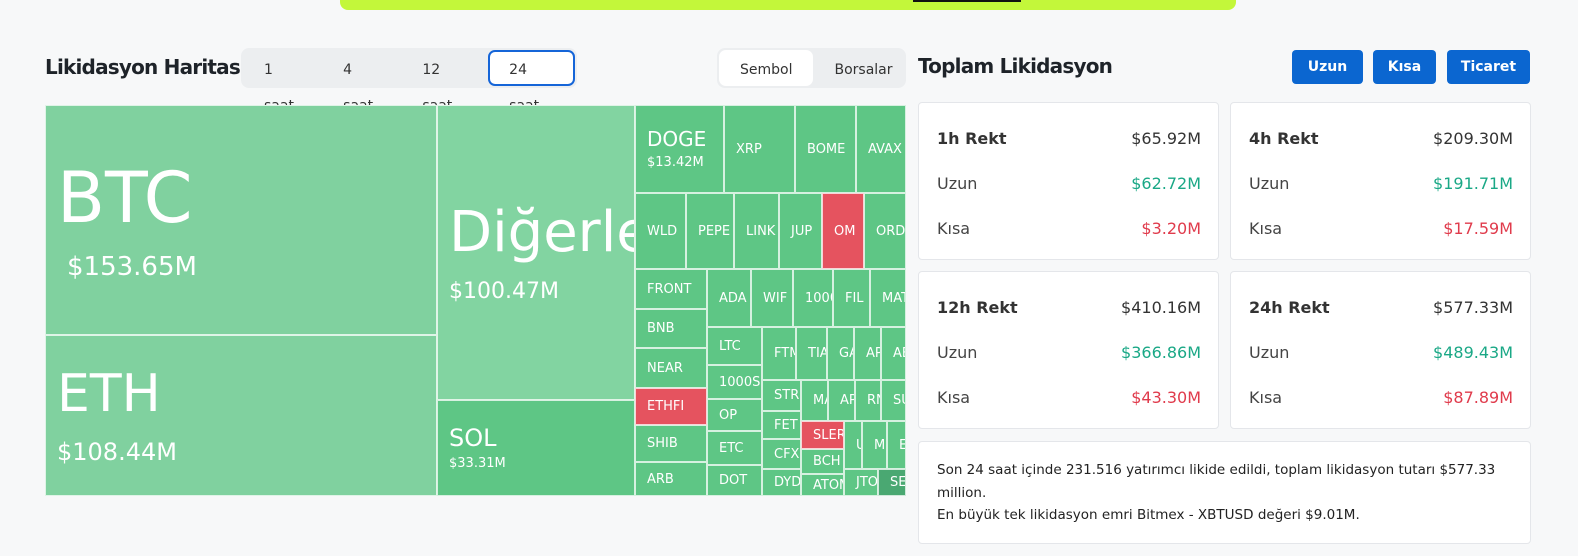 This screenshot has width=1578, height=556. Describe the element at coordinates (781, 395) in the screenshot. I see `treemap-tile: STRK` at that location.